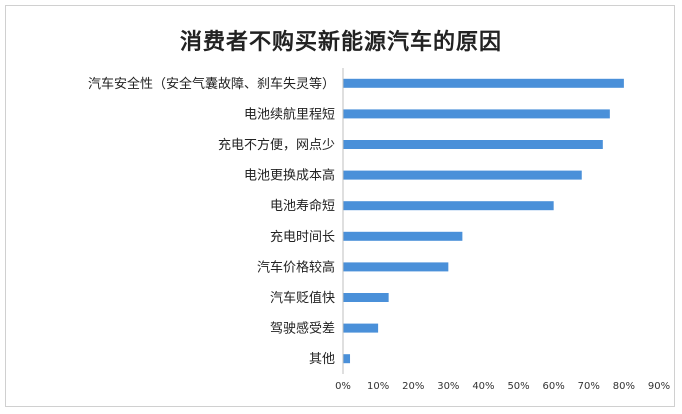 Image resolution: width=682 pixels, height=414 pixels. What do you see at coordinates (518, 386) in the screenshot?
I see `x-tick-label-5: 50%` at bounding box center [518, 386].